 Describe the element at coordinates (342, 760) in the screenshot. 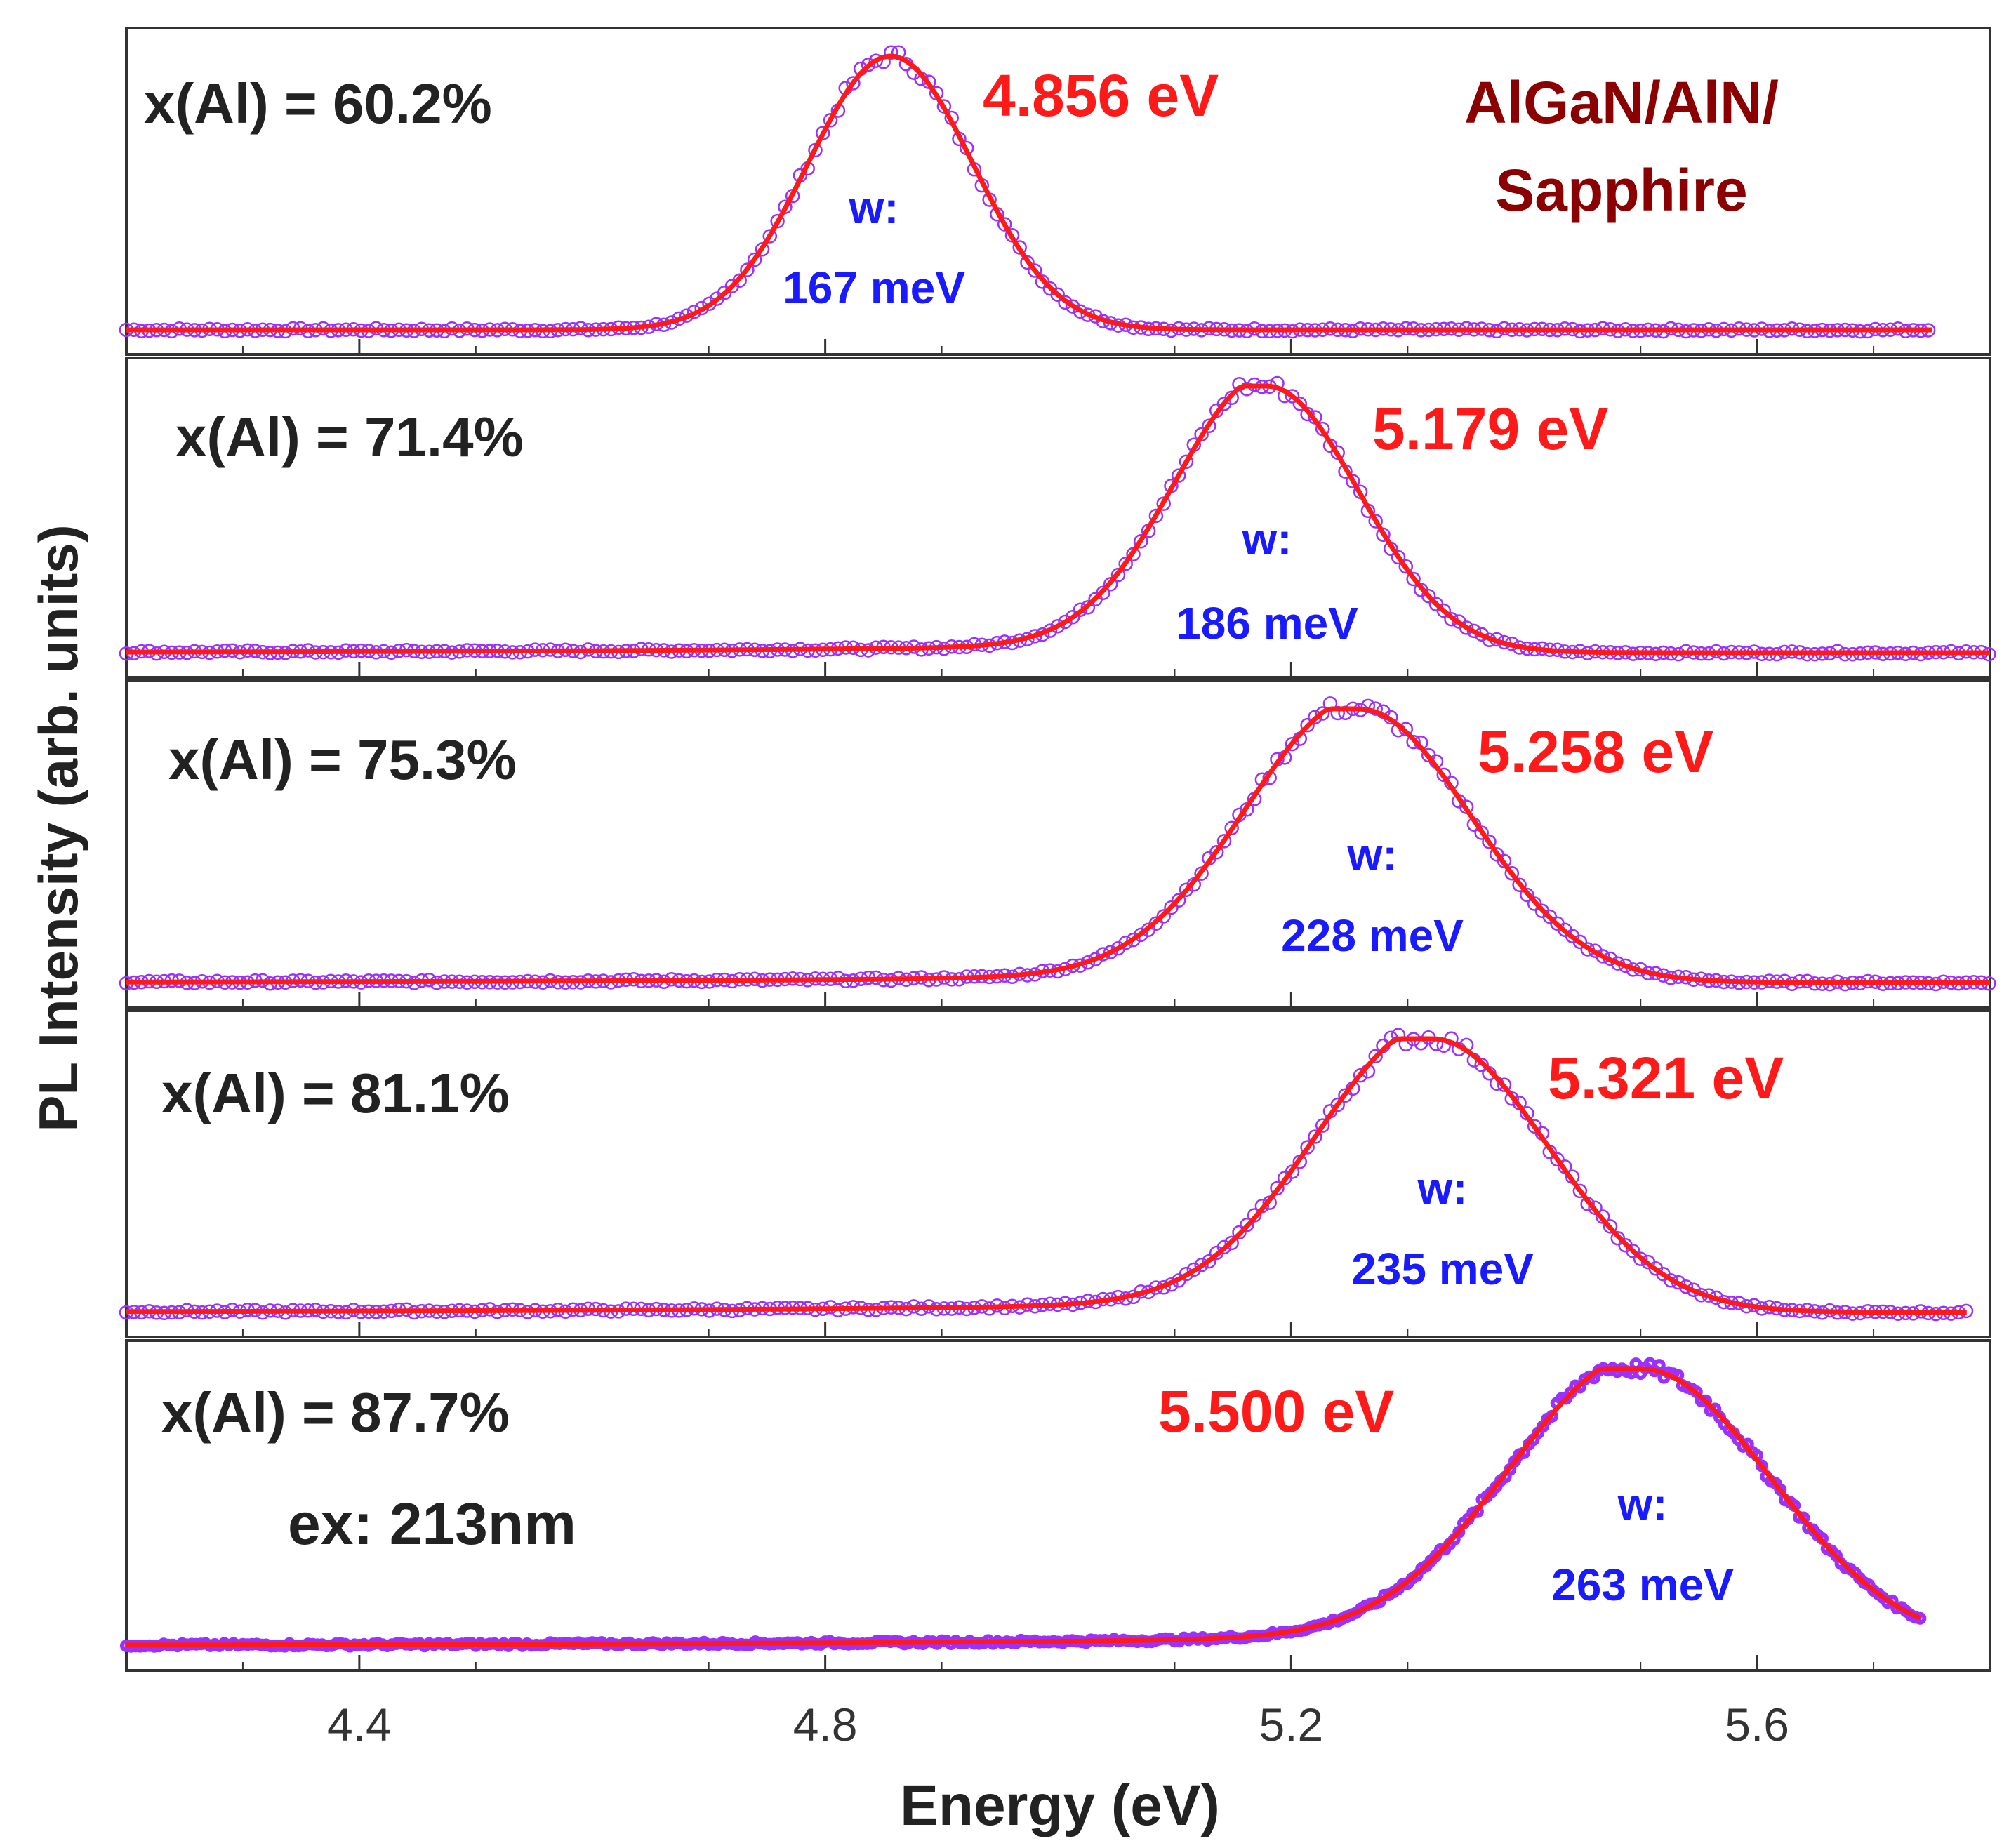

I see `composition-label: x(Al) = 75.3%` at that location.